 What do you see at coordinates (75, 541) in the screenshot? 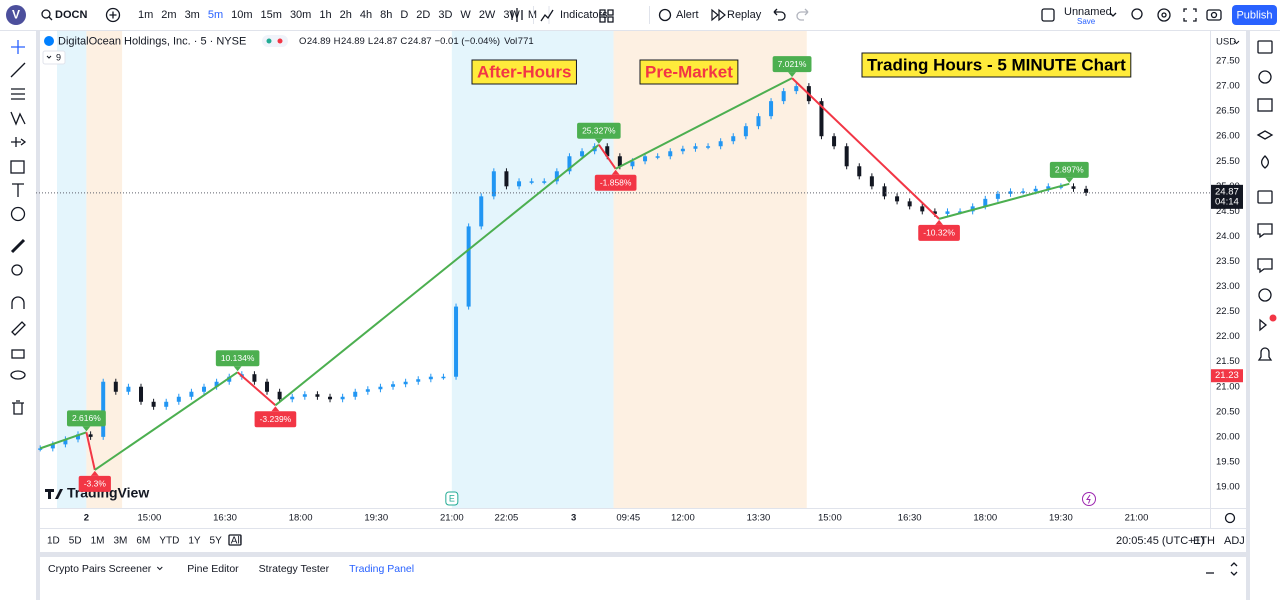
I see `range-button: 5D` at bounding box center [75, 541].